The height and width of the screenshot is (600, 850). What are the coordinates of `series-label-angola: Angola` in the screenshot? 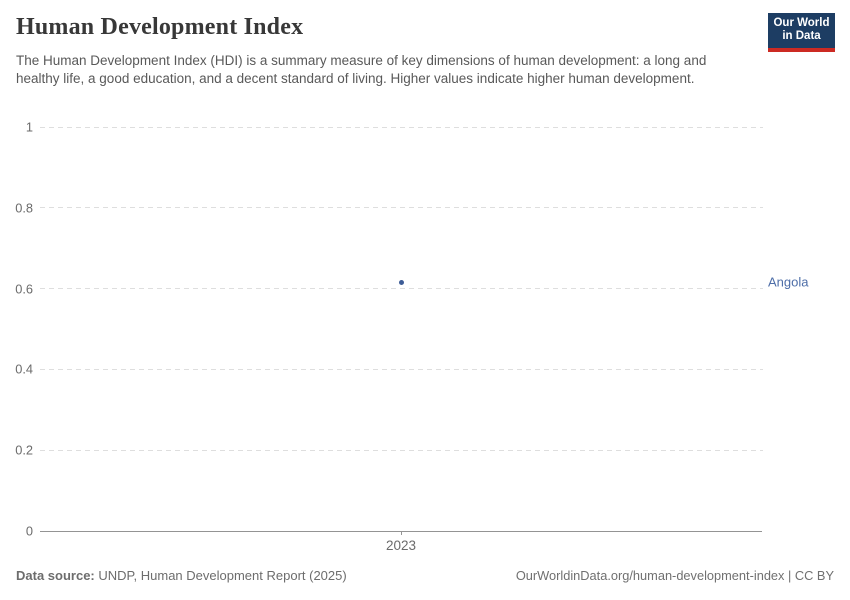 It's located at (788, 282).